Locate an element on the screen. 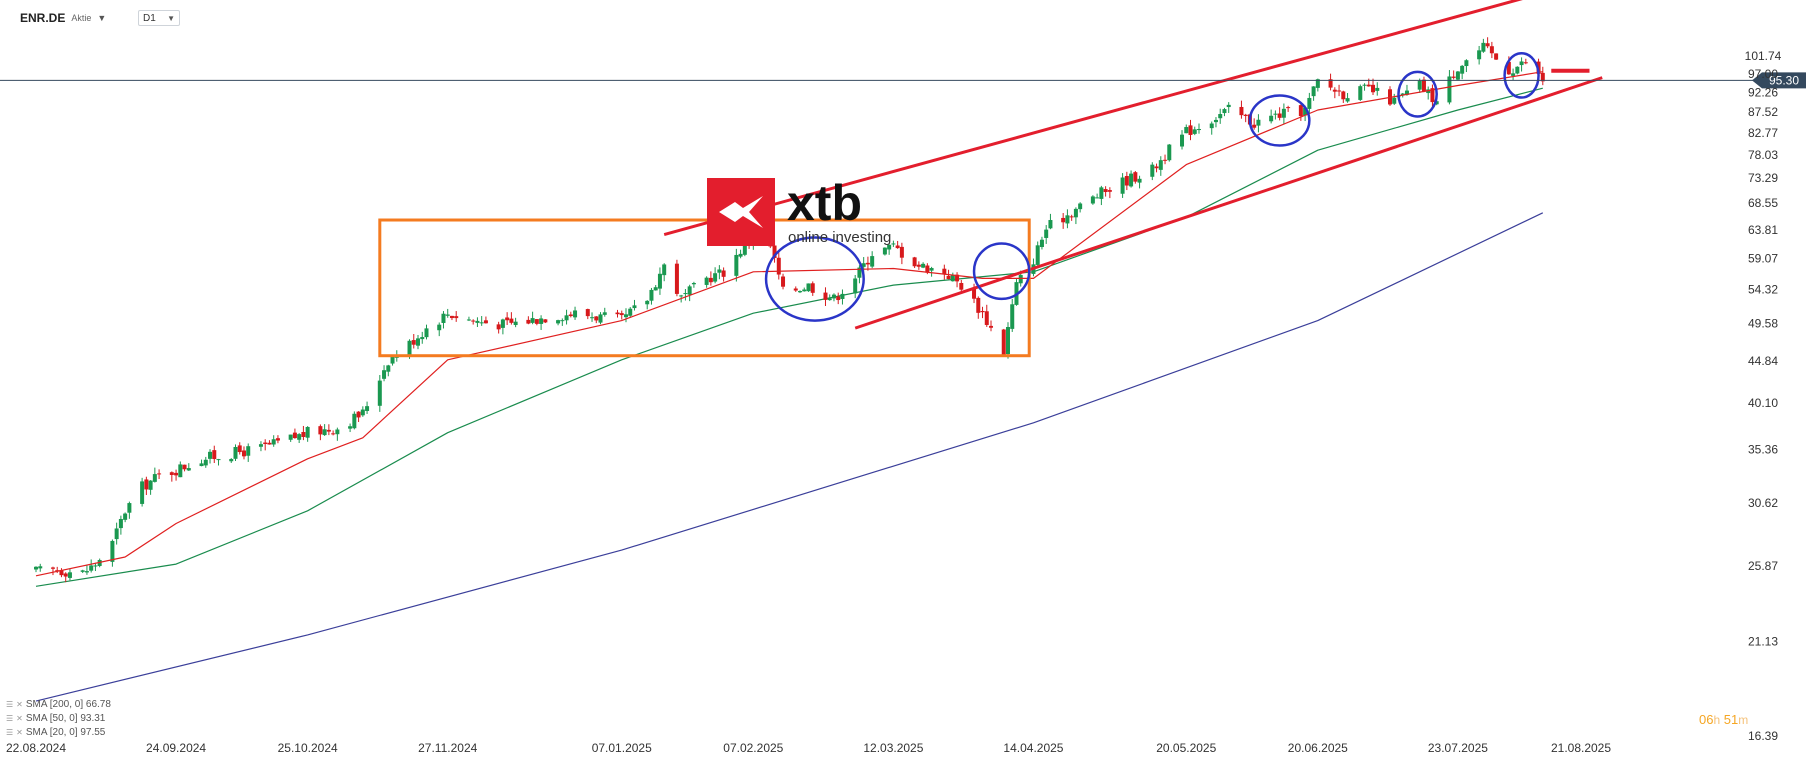 The height and width of the screenshot is (761, 1815). highlight-circle is located at coordinates (1521, 75).